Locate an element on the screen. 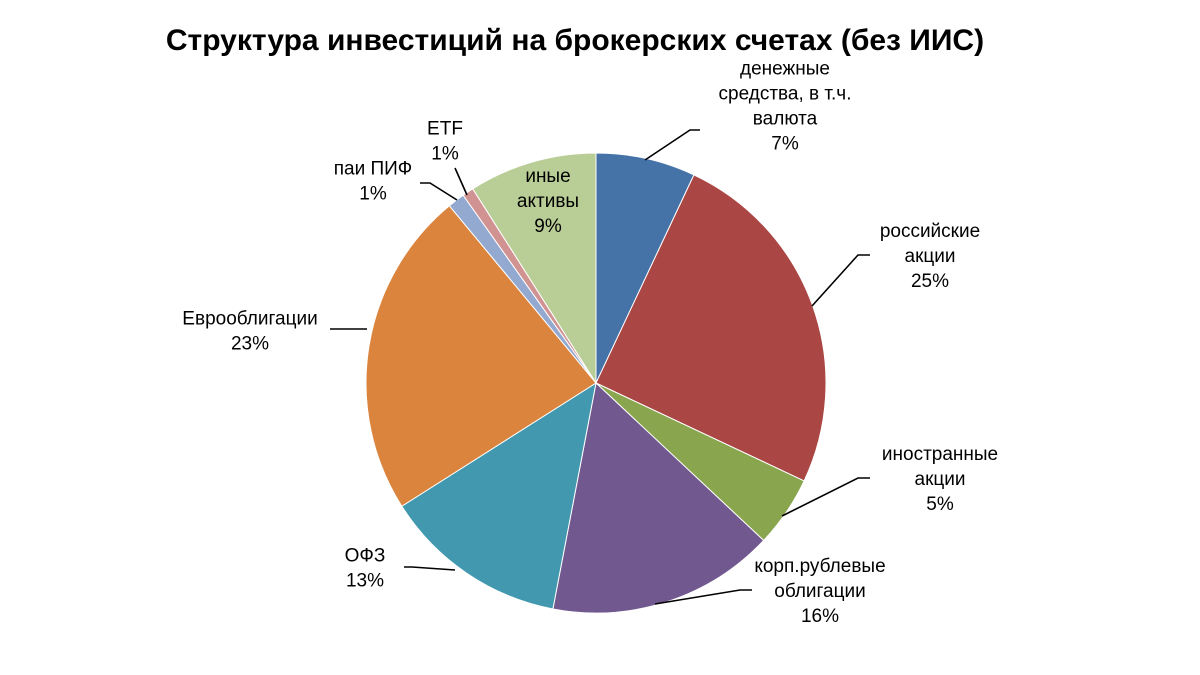 Image resolution: width=1200 pixels, height=675 pixels. slice-category-label: средства, в т.ч. is located at coordinates (785, 94).